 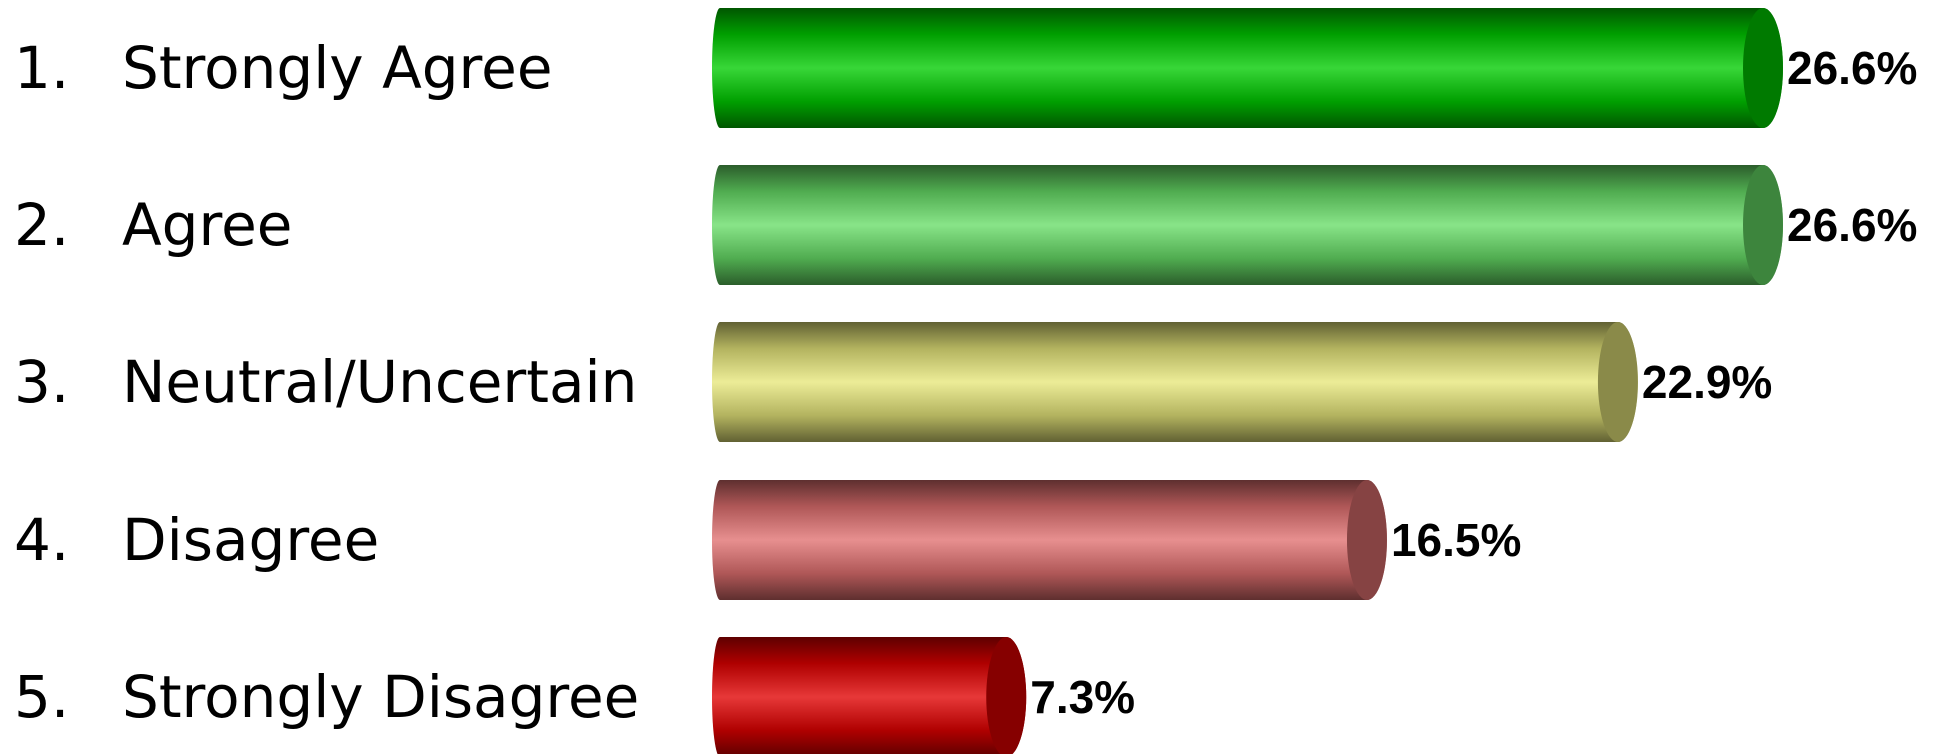 What do you see at coordinates (41, 697) in the screenshot?
I see `category-number: 5.` at bounding box center [41, 697].